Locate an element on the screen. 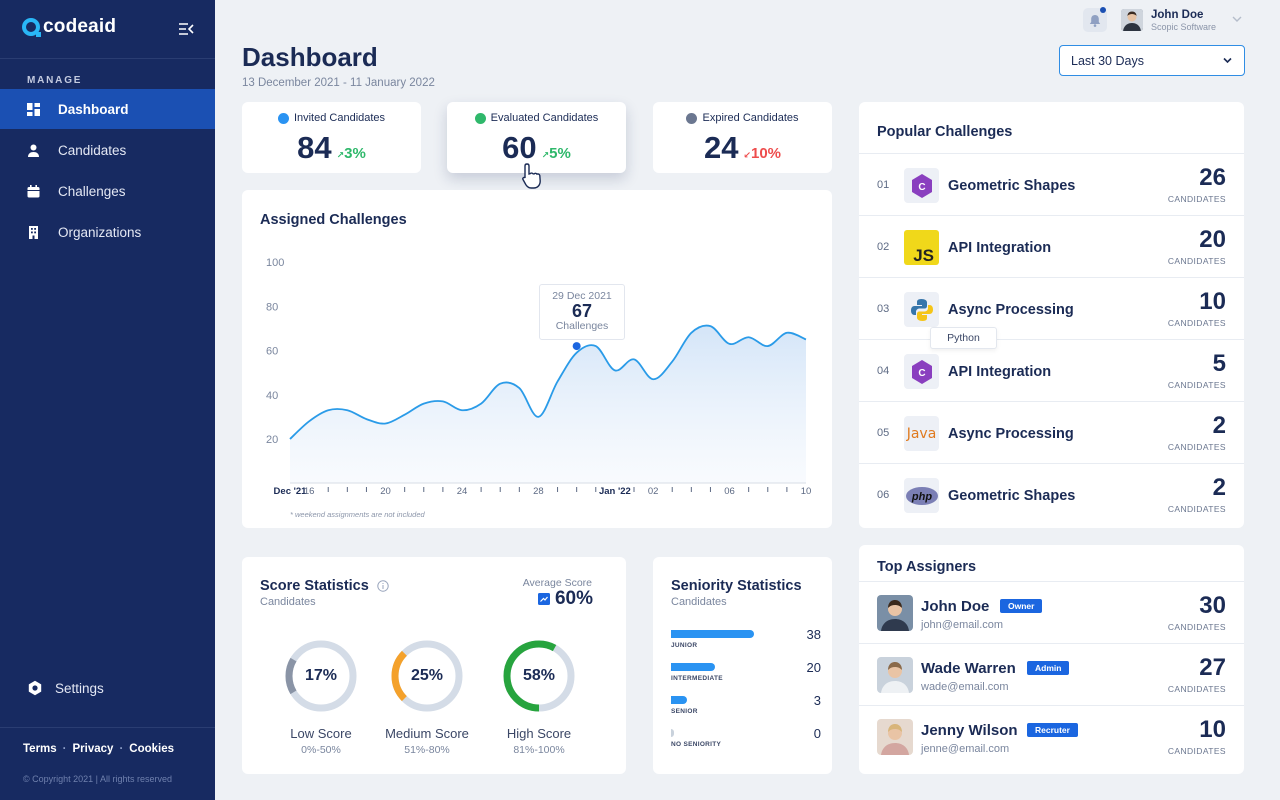 The height and width of the screenshot is (800, 1280). stat-change: ↗3% is located at coordinates (351, 153).